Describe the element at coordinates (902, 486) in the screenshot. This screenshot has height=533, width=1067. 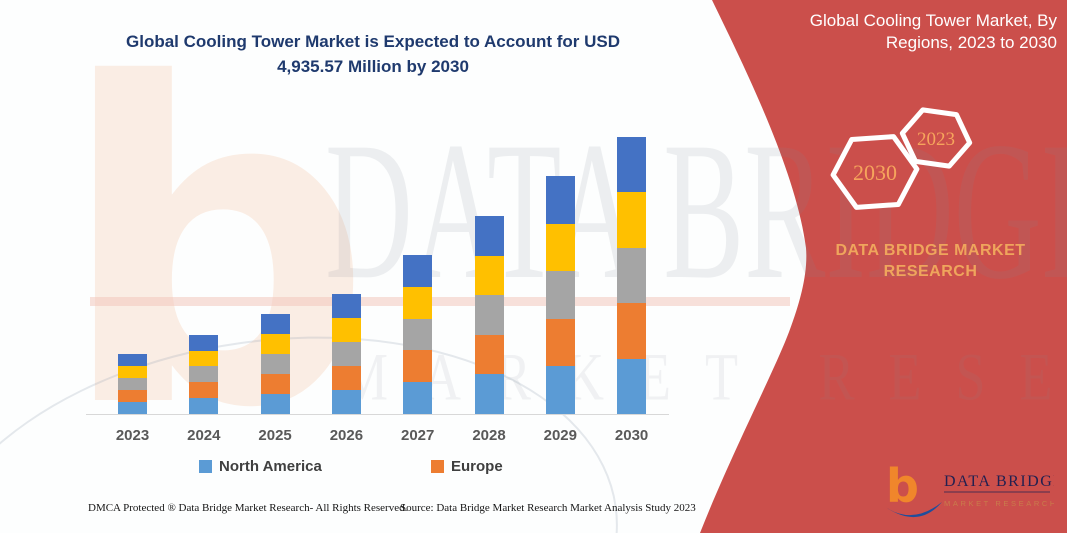
I see `logo-b-icon: b` at that location.